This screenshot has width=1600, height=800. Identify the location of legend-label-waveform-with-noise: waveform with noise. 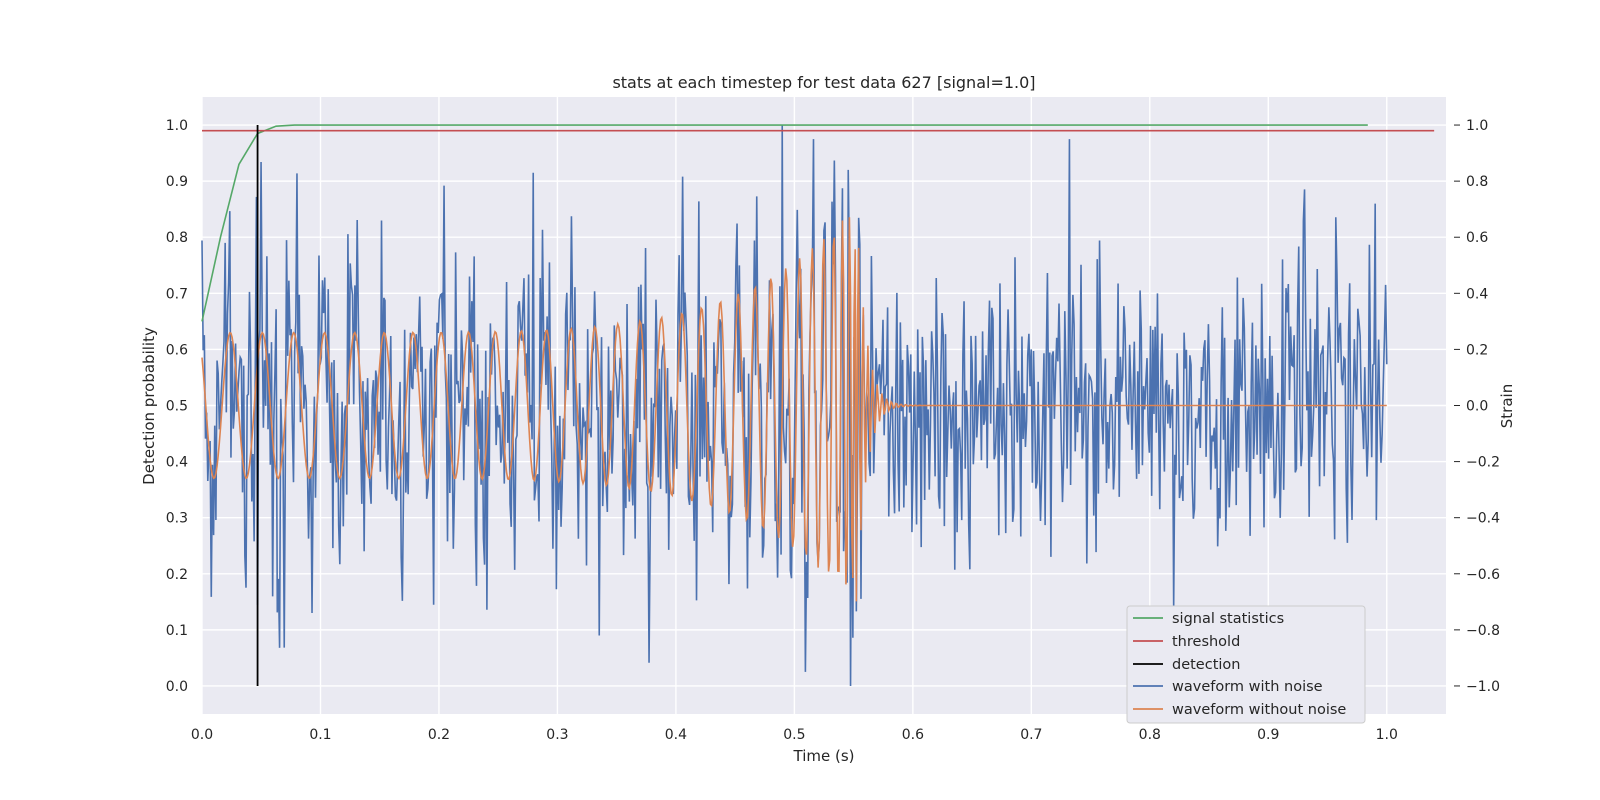
(1247, 687).